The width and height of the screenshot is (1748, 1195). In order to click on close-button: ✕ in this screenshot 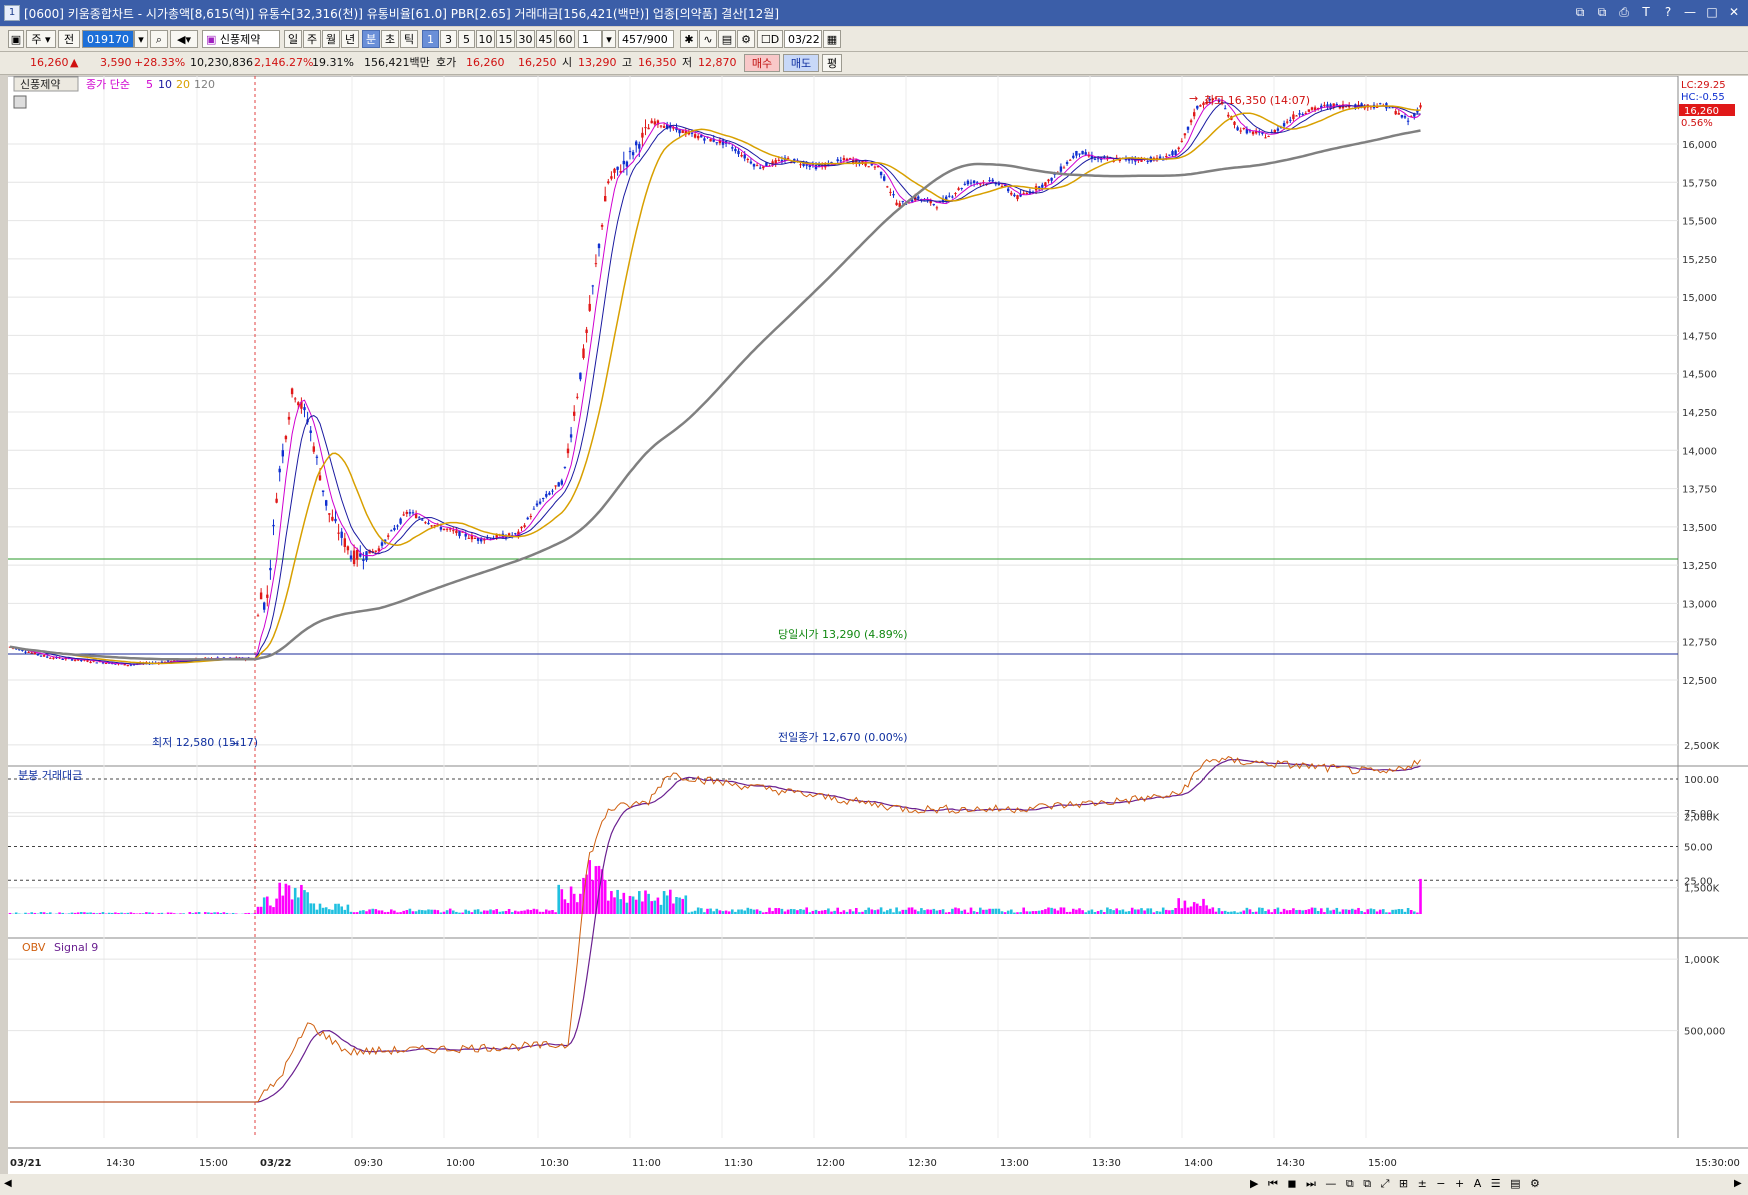, I will do `click(1734, 12)`.